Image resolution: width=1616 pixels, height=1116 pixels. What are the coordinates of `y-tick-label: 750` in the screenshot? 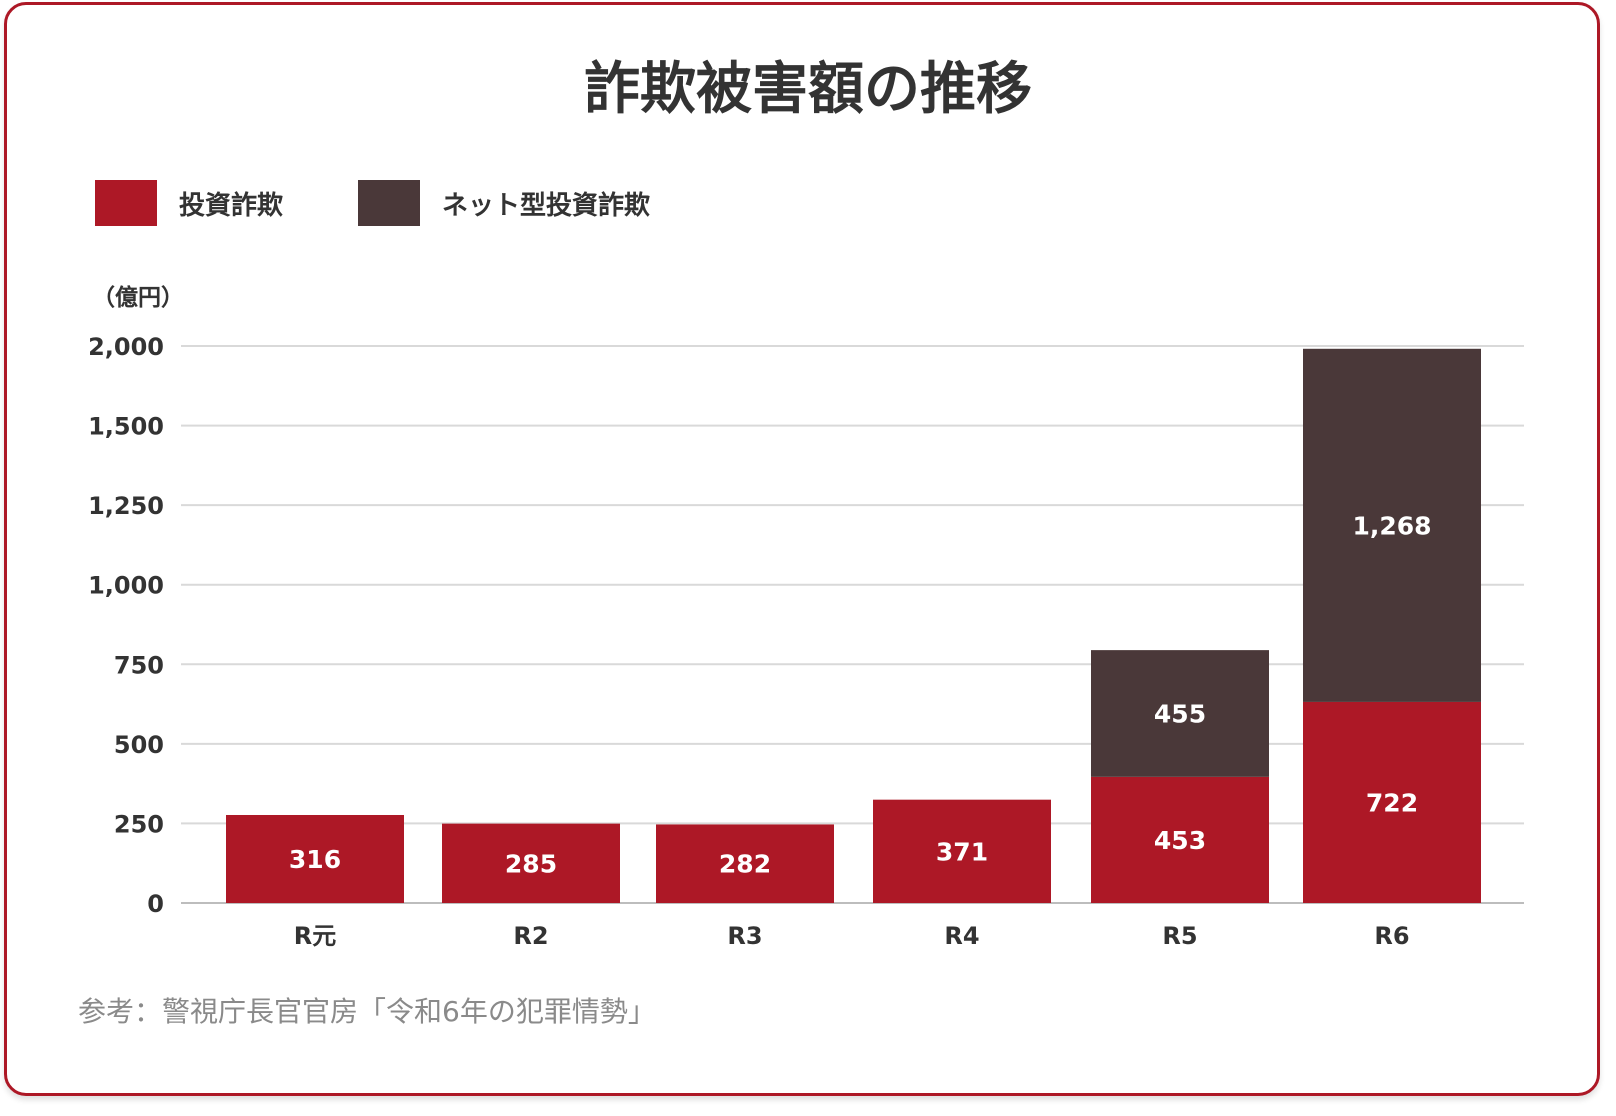 It's located at (139, 665).